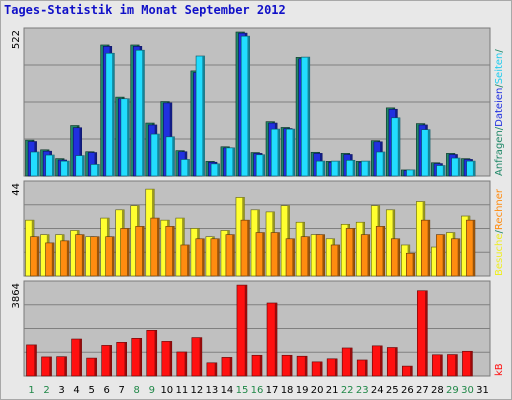  Describe the element at coordinates (91, 390) in the screenshot. I see `x-tick-label-day-5: 5` at that location.